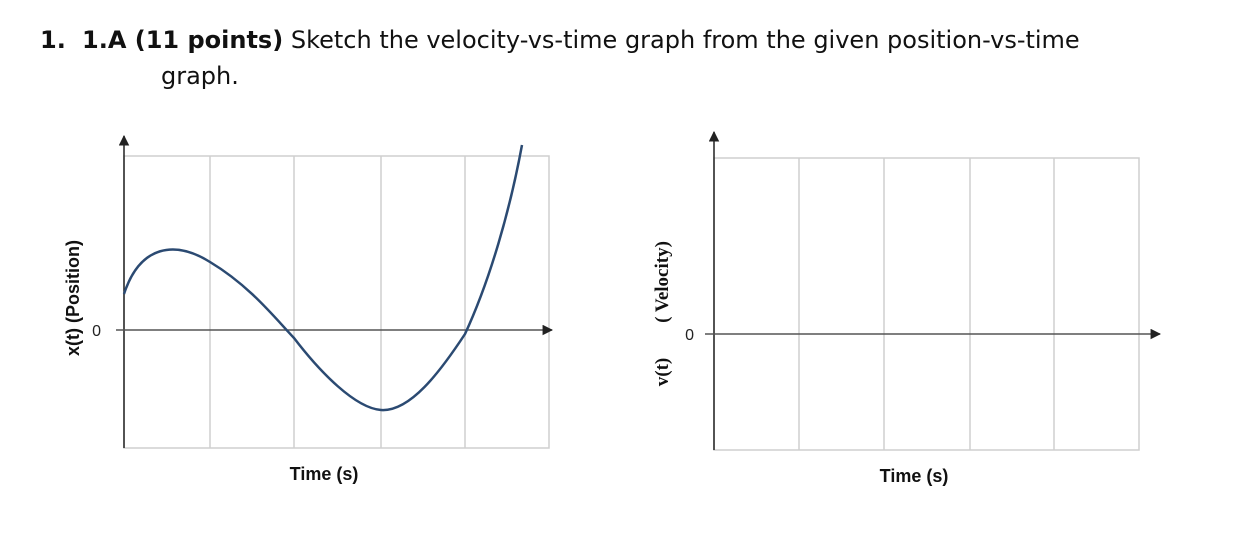 The width and height of the screenshot is (1236, 552). I want to click on velocity-x-label: Time (s), so click(914, 476).